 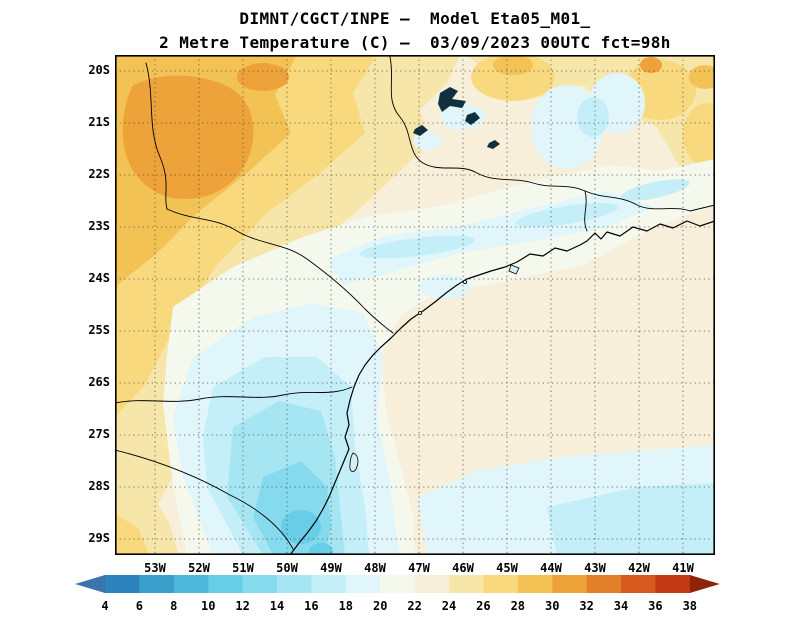 What do you see at coordinates (99, 382) in the screenshot?
I see `lat-tick-label: 26S` at bounding box center [99, 382].